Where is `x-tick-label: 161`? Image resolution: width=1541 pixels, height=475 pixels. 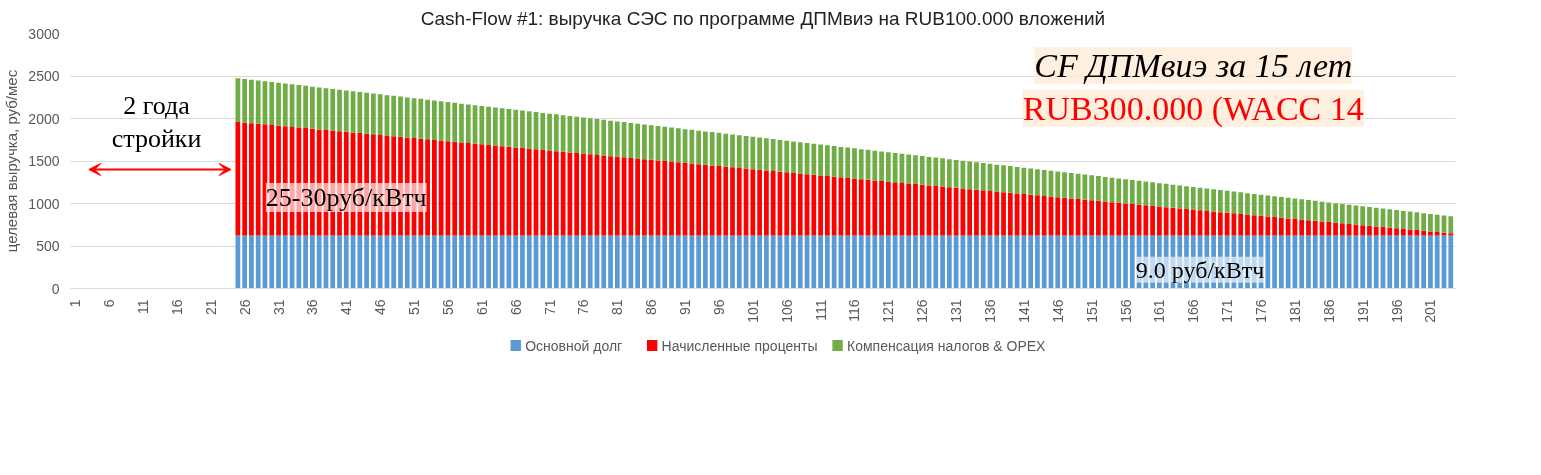
x-tick-label: 161 is located at coordinates (1159, 311).